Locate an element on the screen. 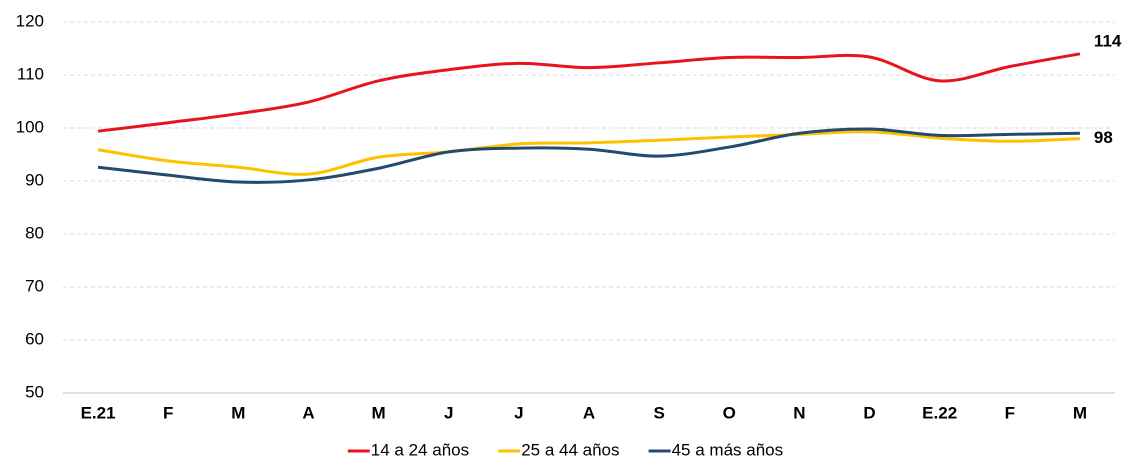 The width and height of the screenshot is (1136, 466). y-tick-label: 50 is located at coordinates (34, 391).